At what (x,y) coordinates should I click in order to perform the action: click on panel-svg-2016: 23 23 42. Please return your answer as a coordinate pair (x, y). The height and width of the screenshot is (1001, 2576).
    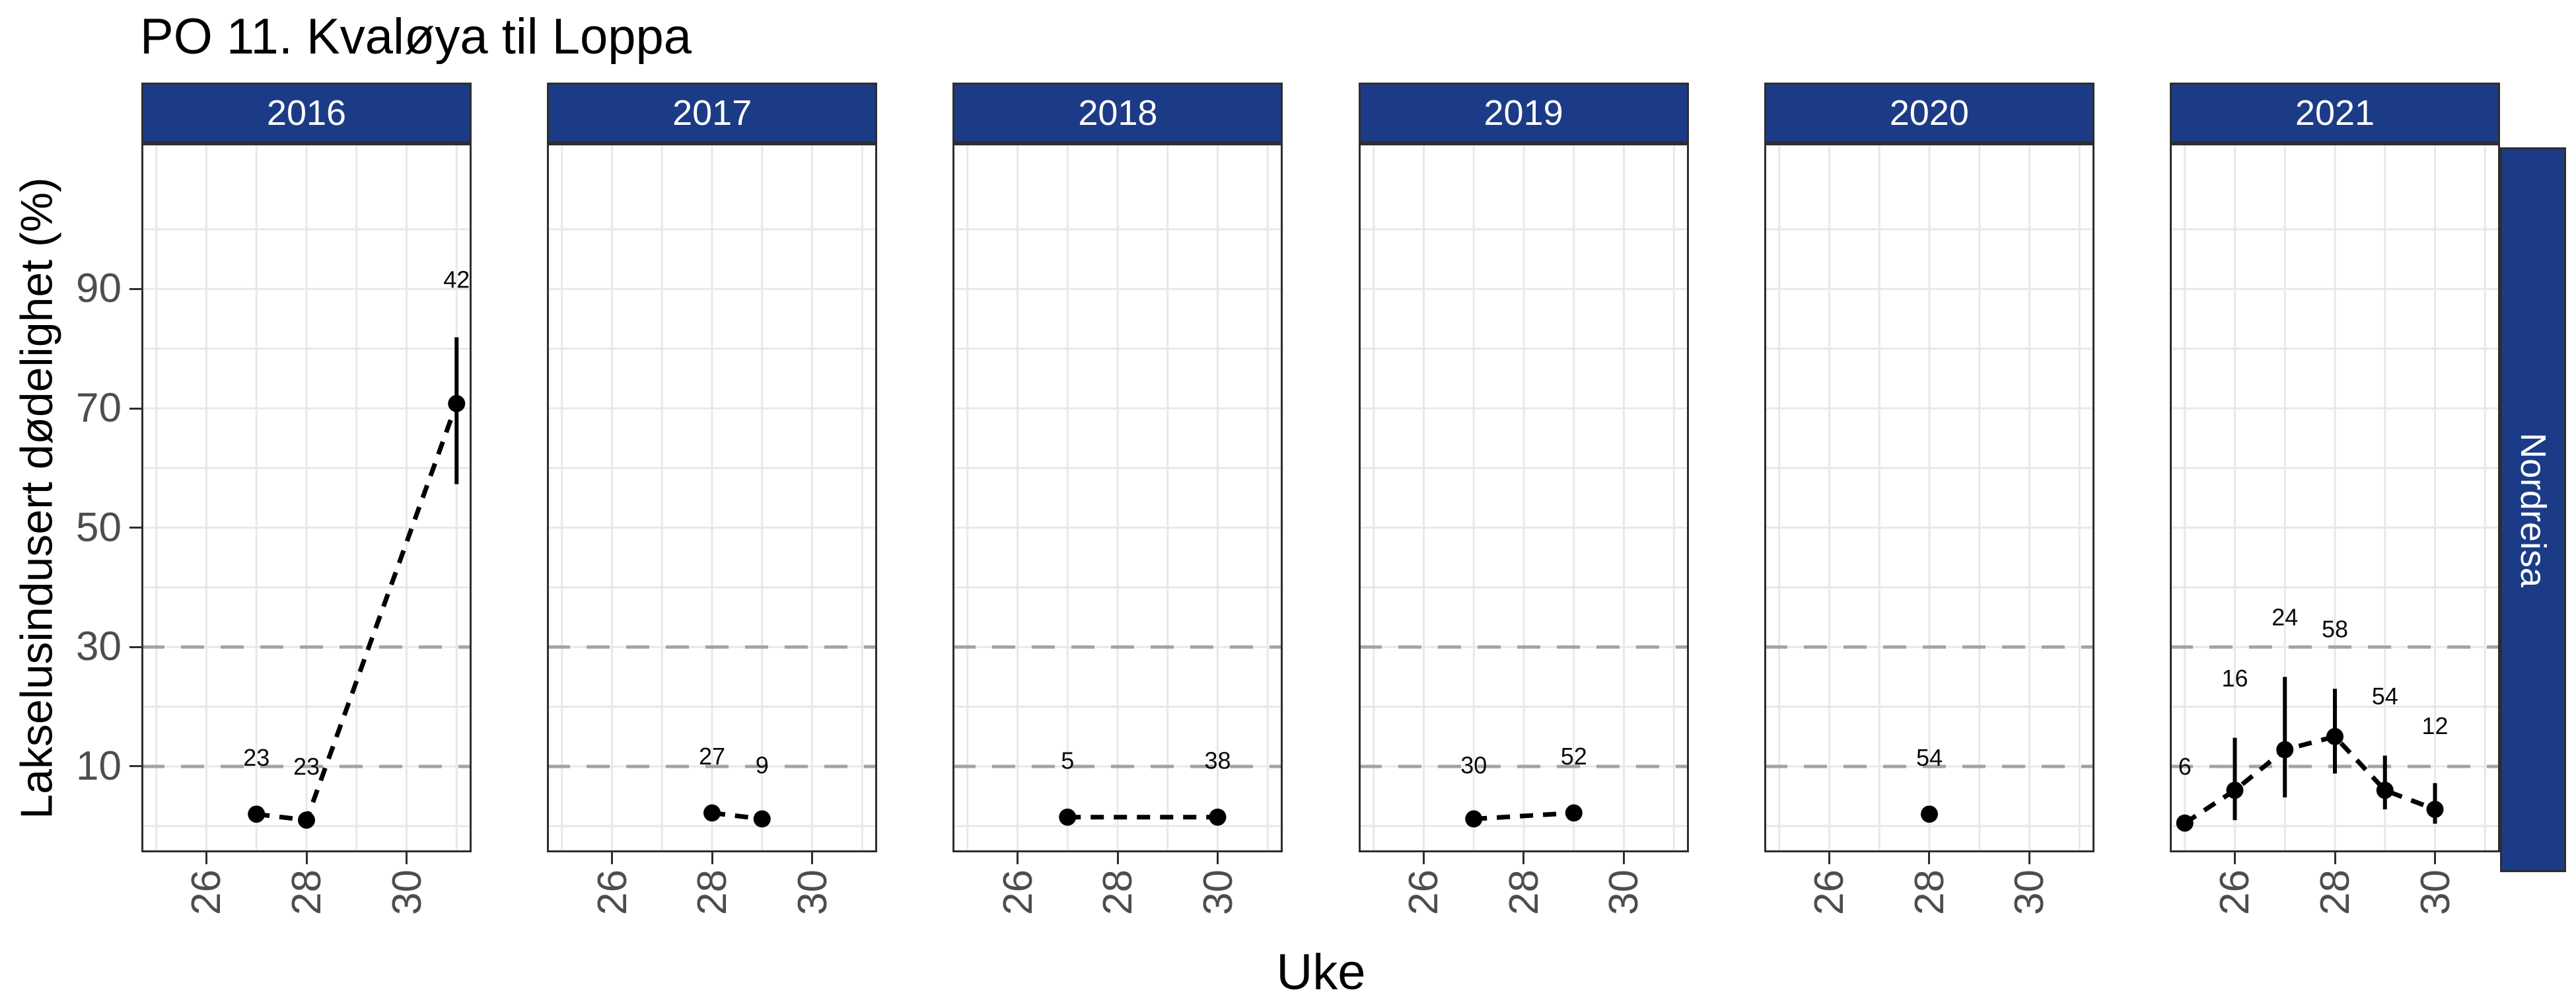
    Looking at the image, I should click on (306, 497).